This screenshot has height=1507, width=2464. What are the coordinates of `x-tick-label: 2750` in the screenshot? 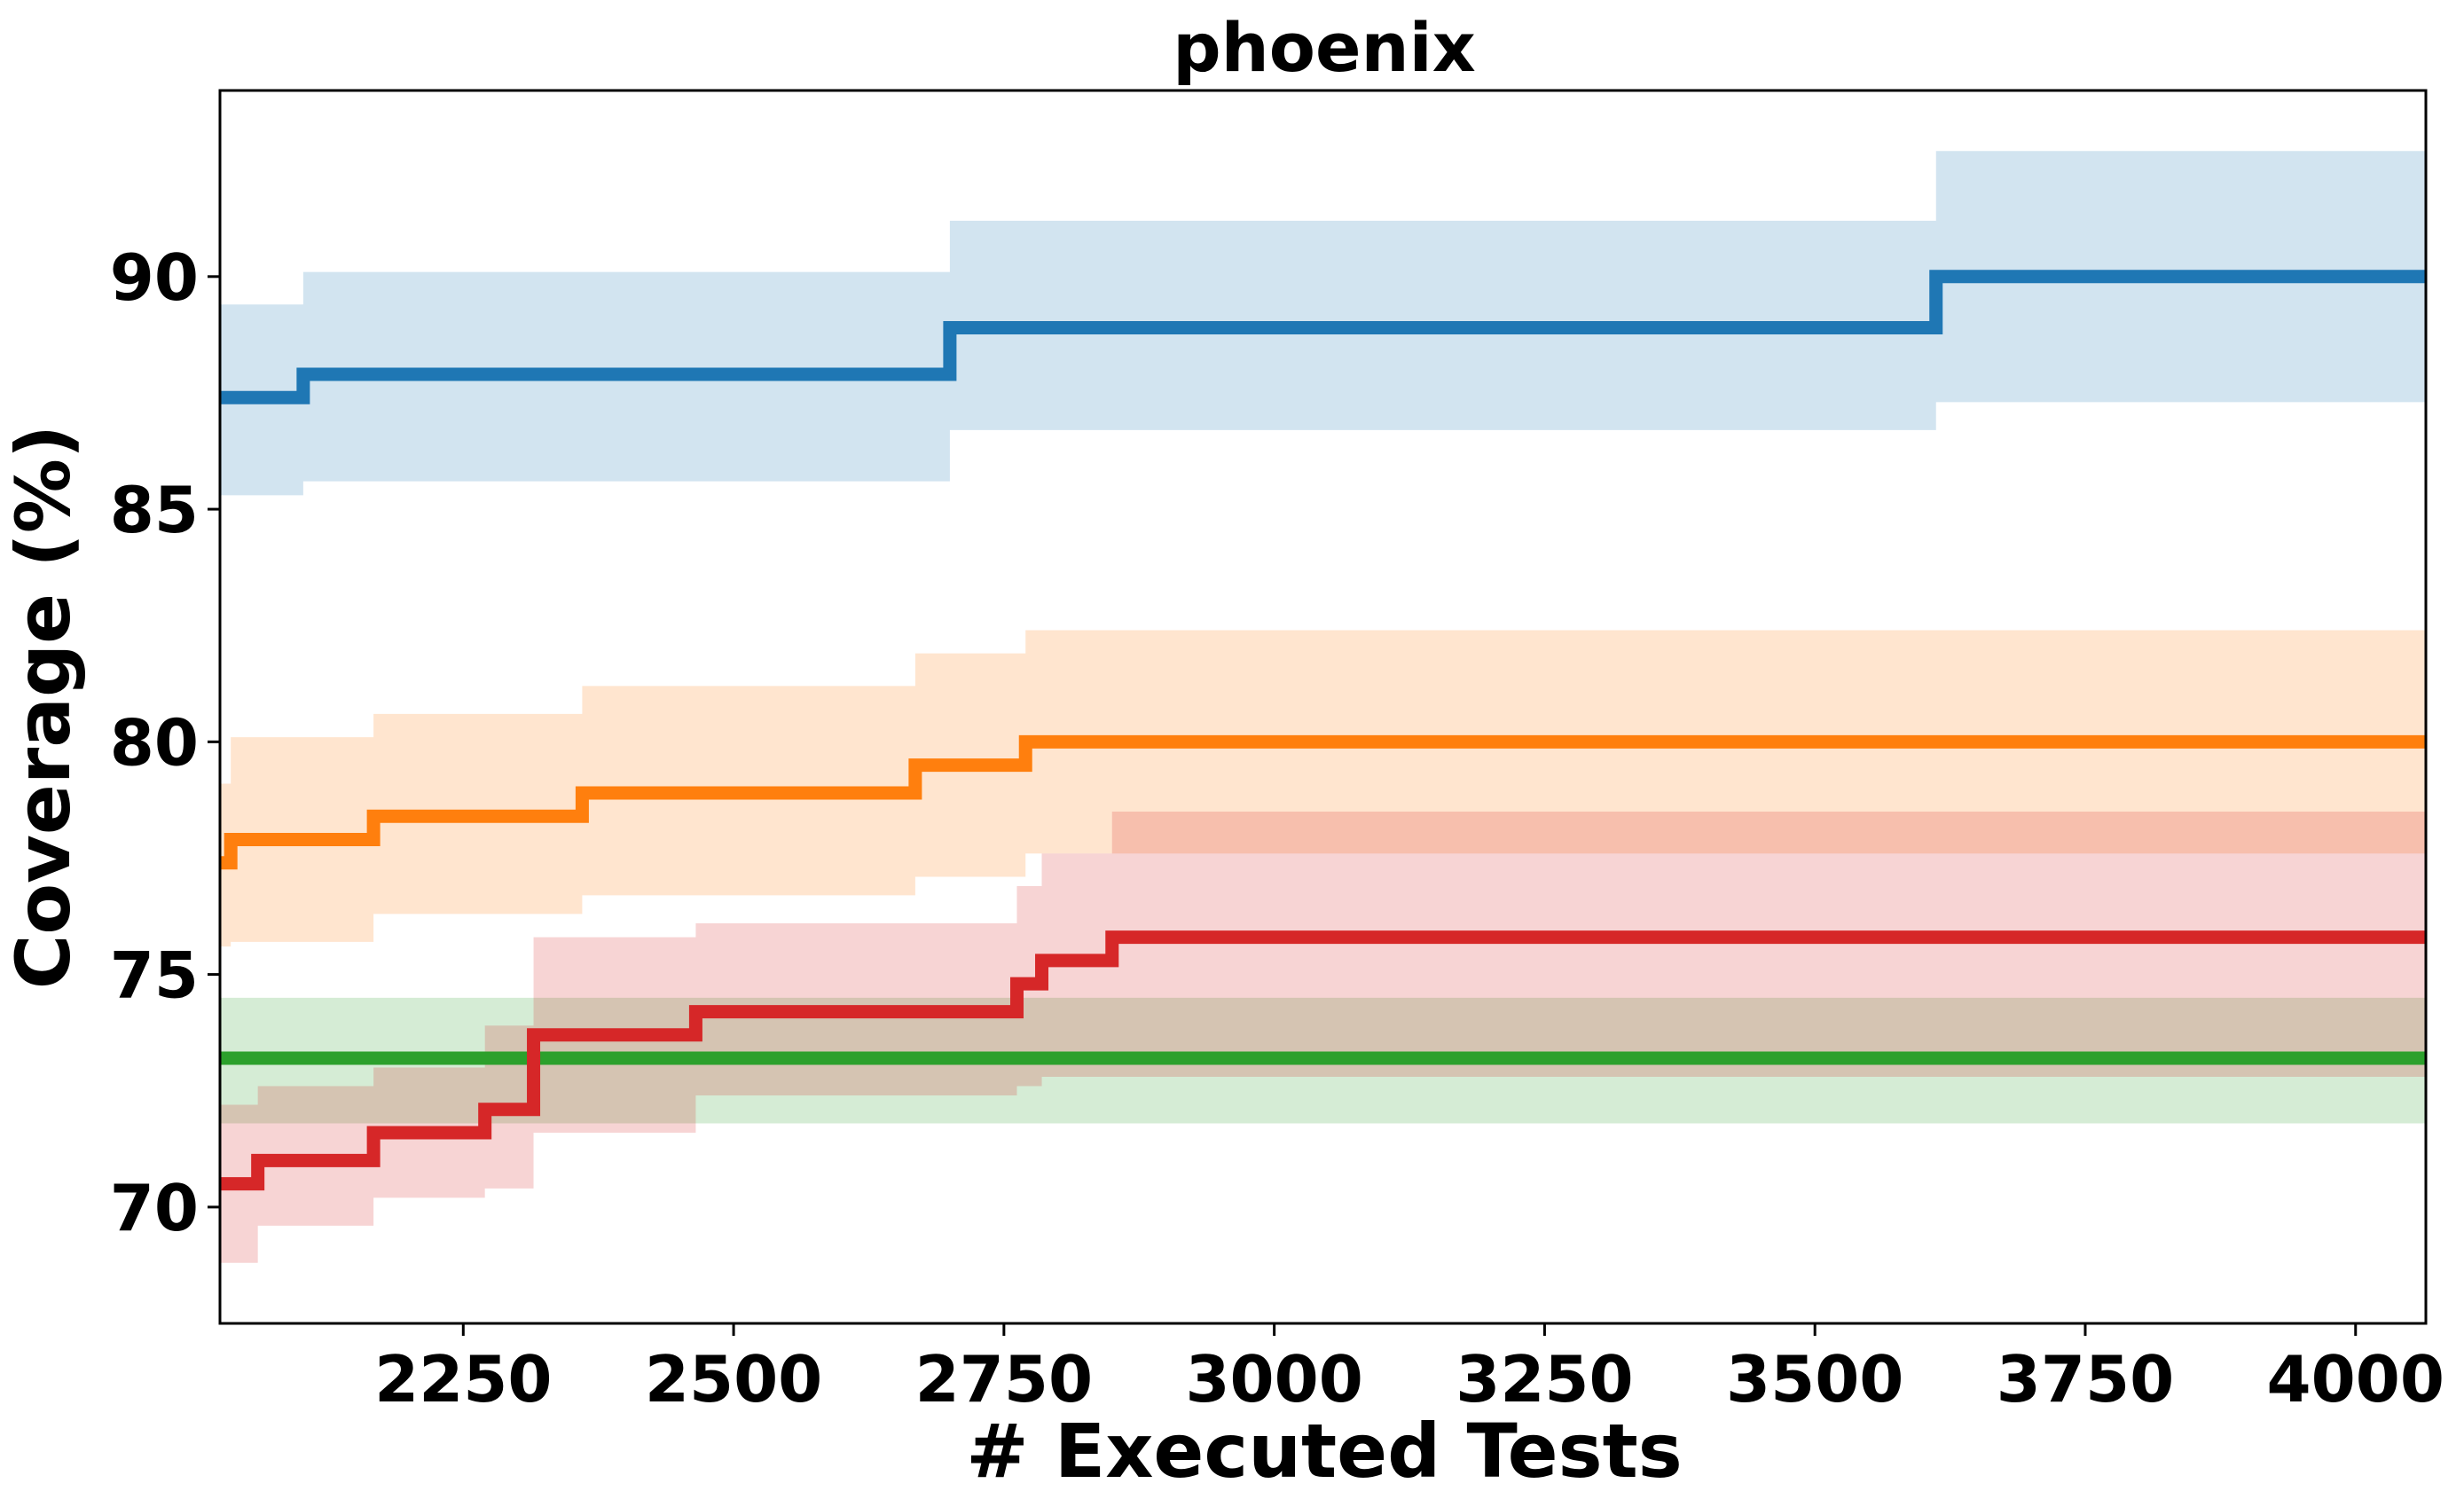 It's located at (1004, 1379).